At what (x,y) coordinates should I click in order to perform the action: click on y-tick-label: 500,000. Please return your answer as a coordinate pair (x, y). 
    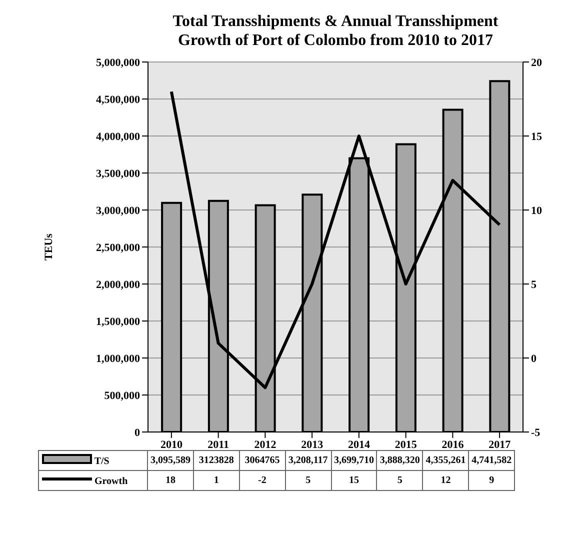
    Looking at the image, I should click on (122, 396).